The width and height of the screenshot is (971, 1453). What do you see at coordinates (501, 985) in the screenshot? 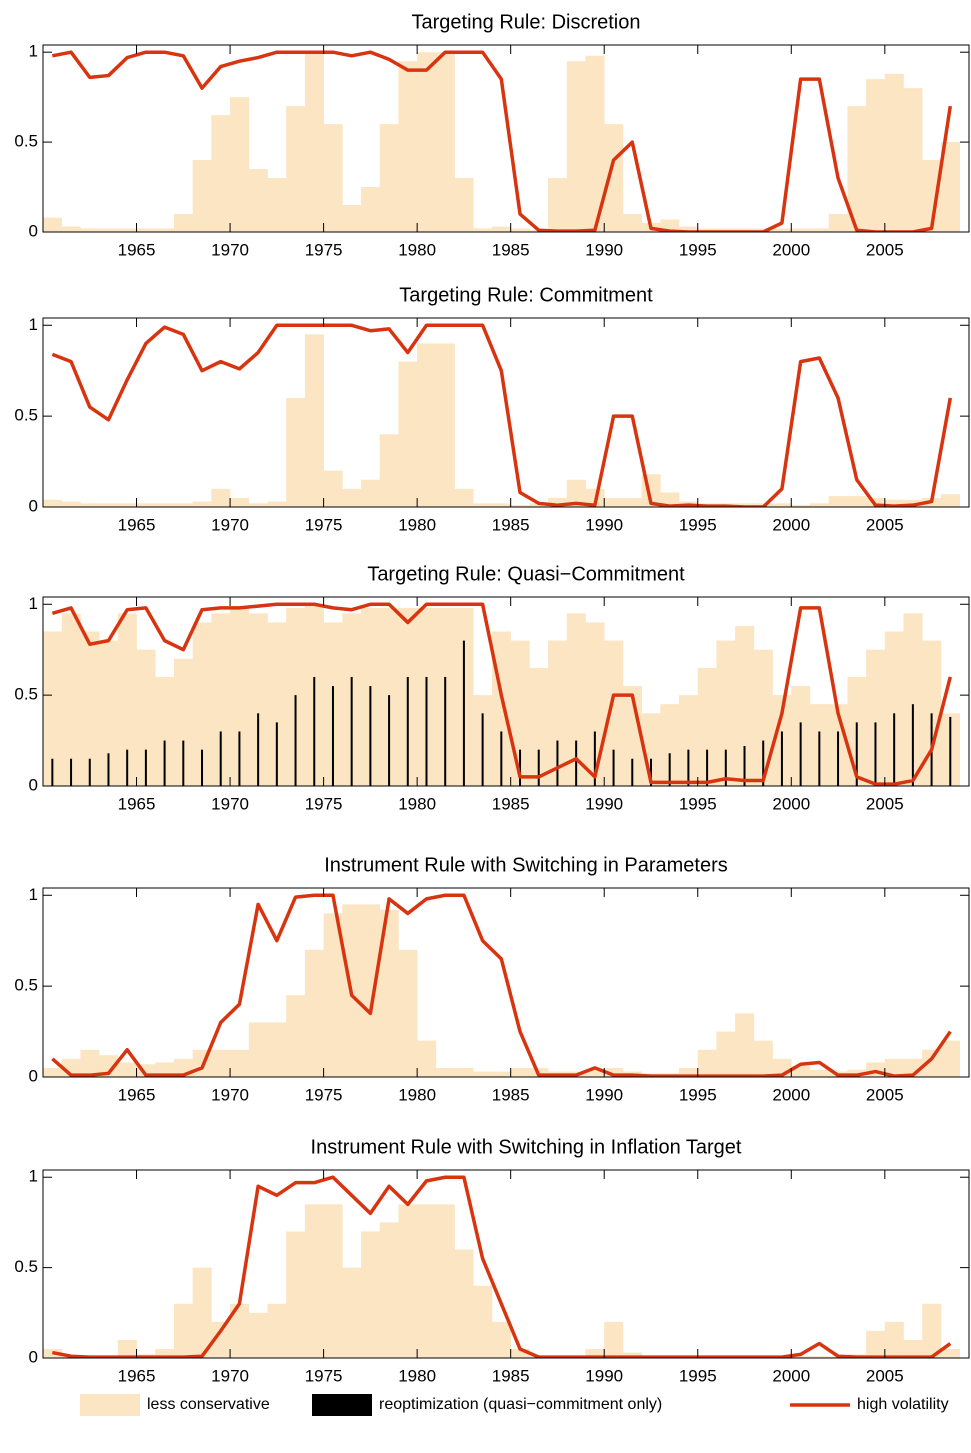
I see `line` at bounding box center [501, 985].